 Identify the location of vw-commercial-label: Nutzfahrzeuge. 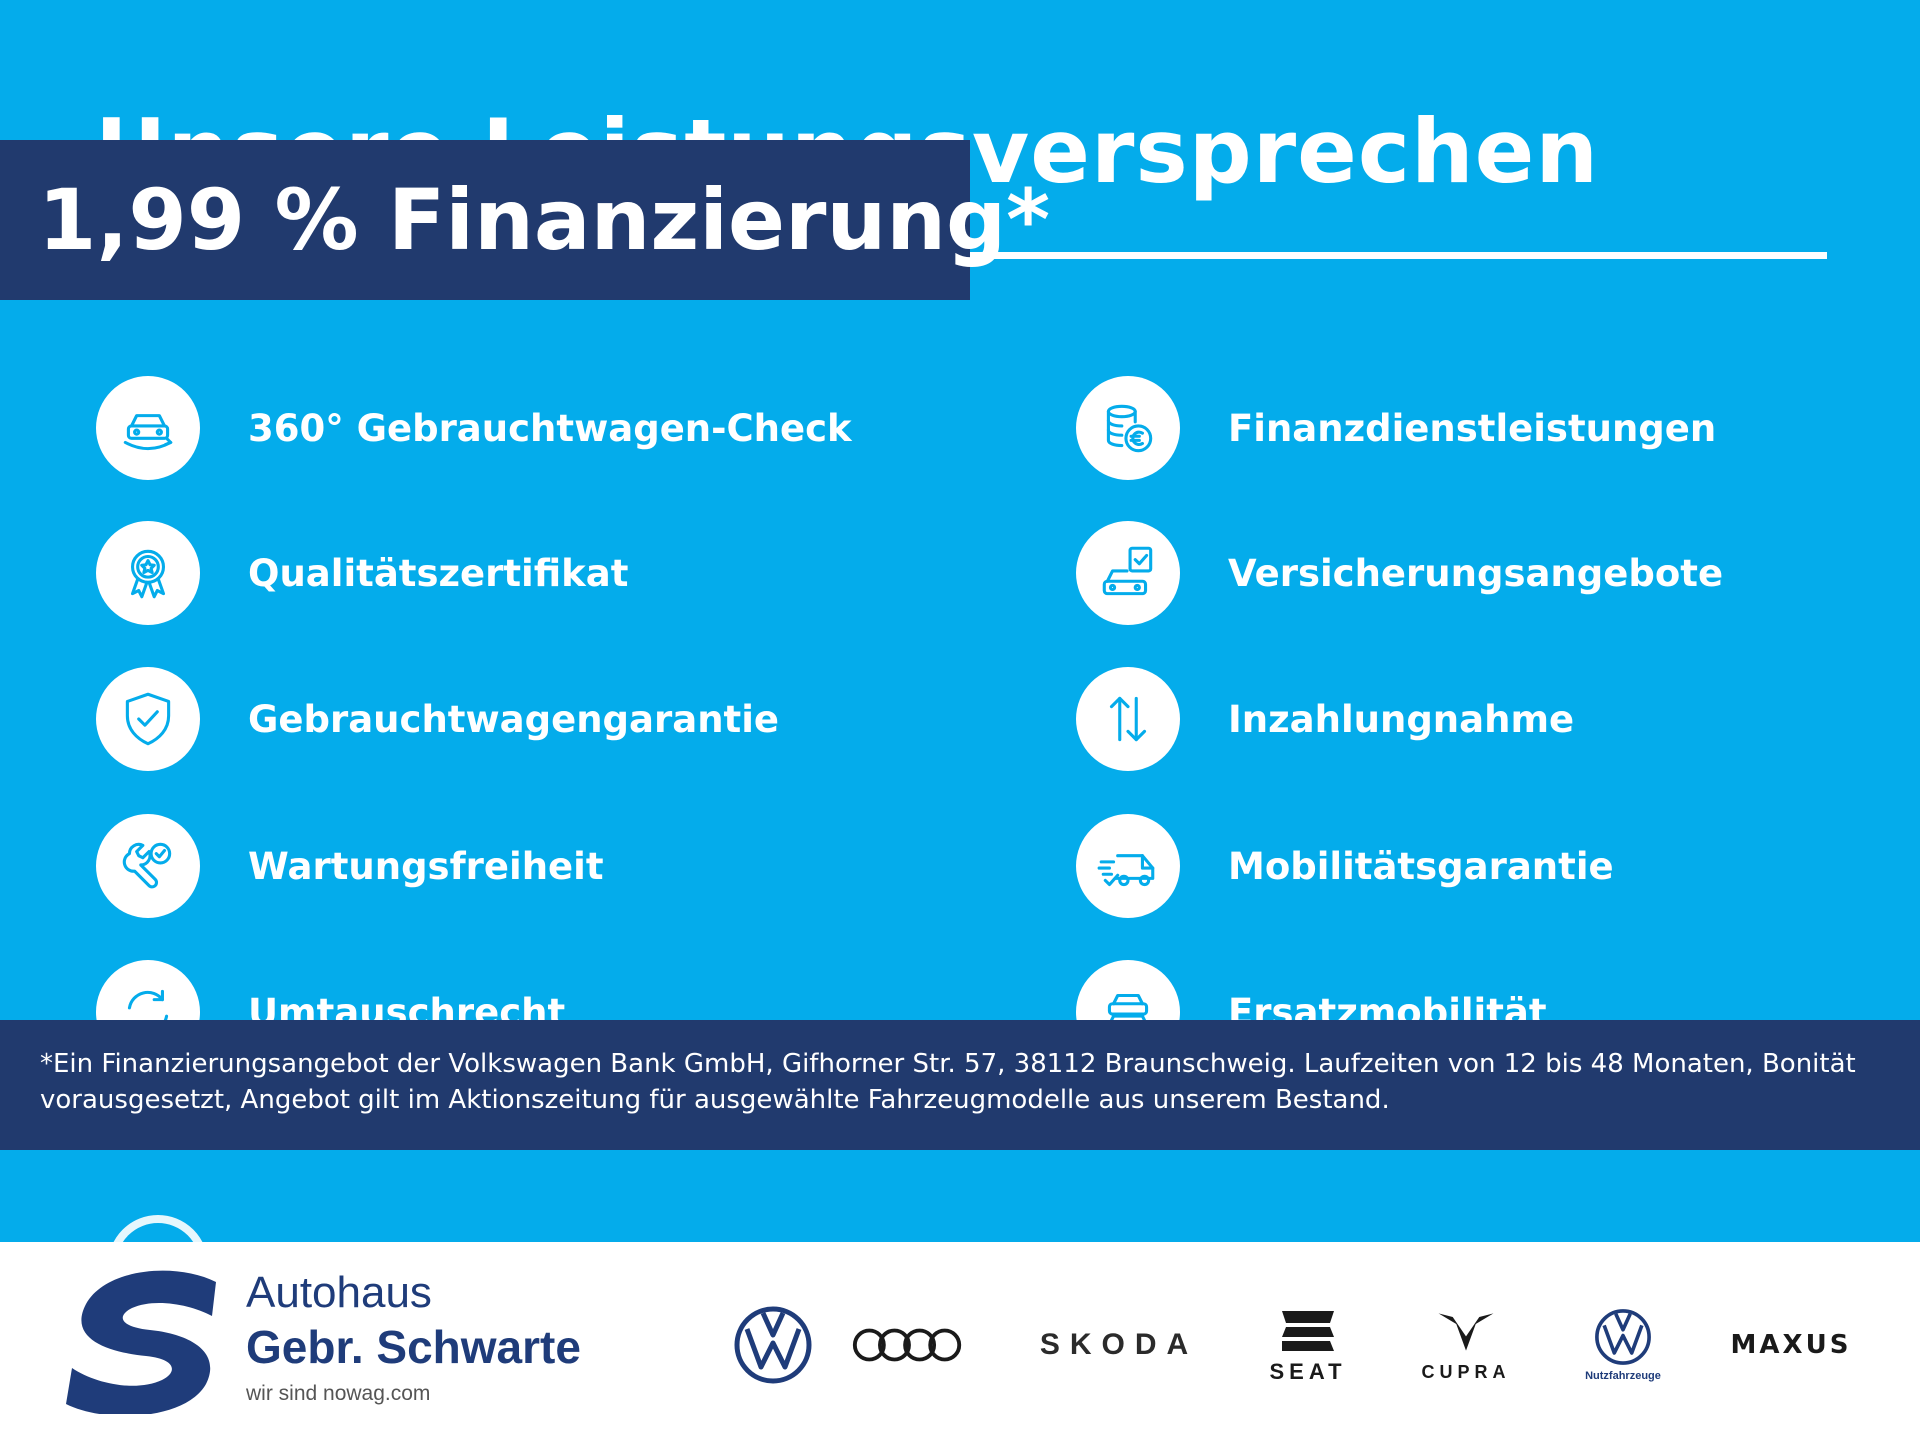
(1623, 1376).